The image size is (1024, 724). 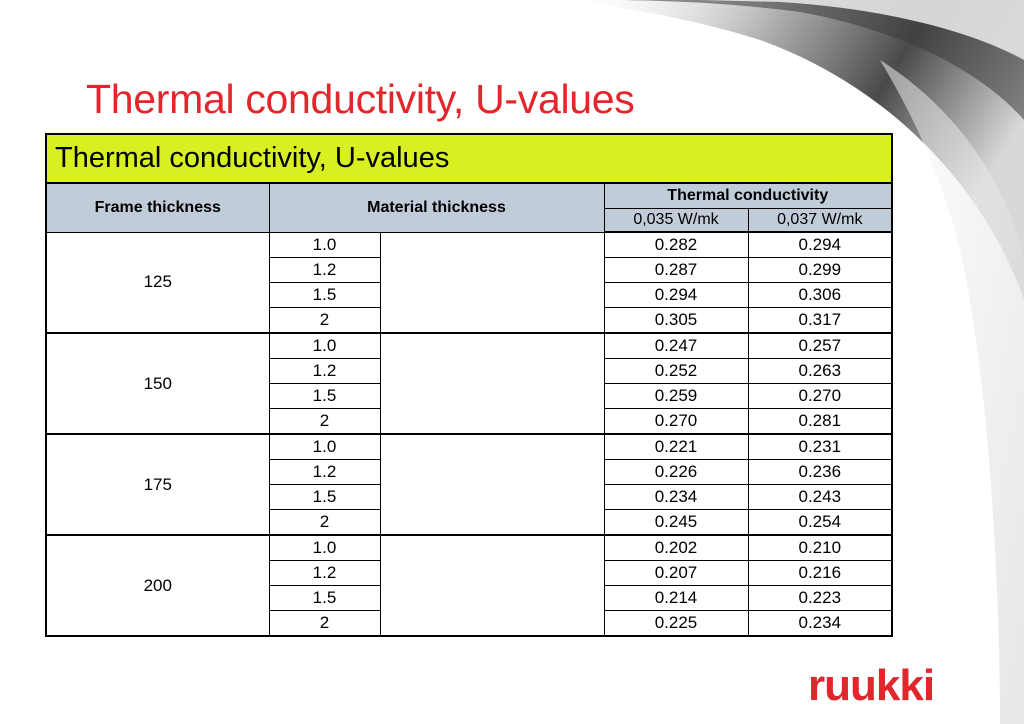 What do you see at coordinates (157, 282) in the screenshot?
I see `frame-thickness-cell: 125` at bounding box center [157, 282].